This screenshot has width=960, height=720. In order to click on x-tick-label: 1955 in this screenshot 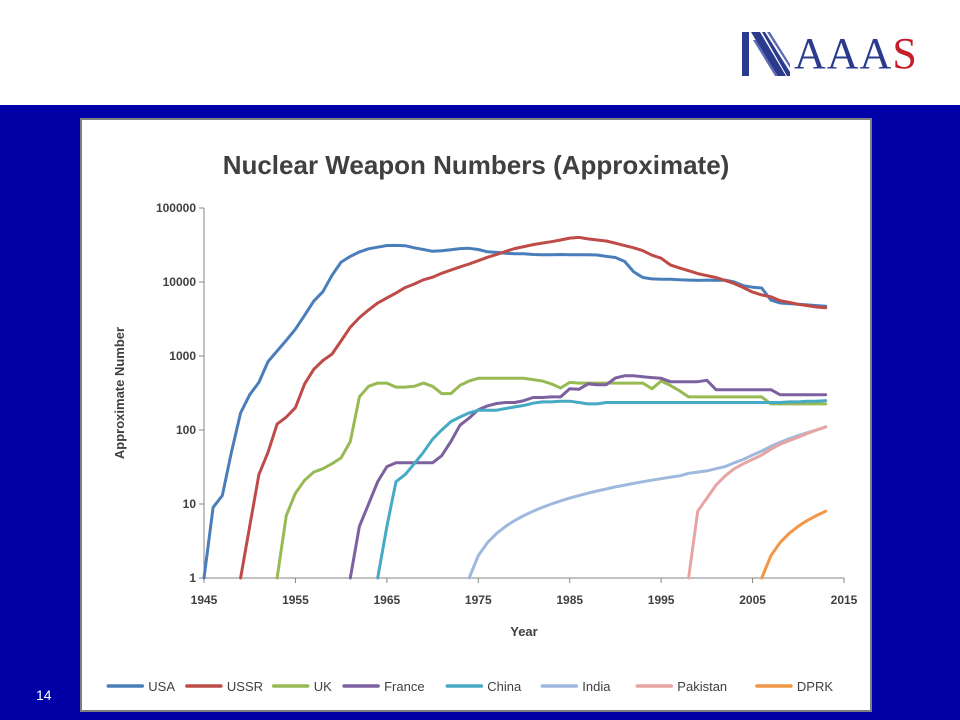, I will do `click(295, 600)`.